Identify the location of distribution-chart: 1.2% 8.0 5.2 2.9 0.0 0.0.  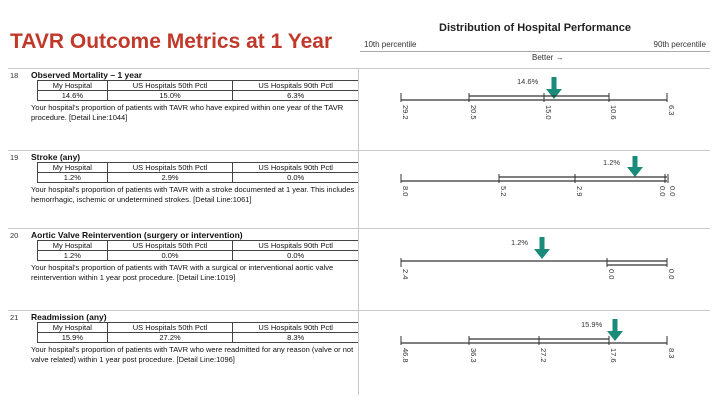
(534, 189).